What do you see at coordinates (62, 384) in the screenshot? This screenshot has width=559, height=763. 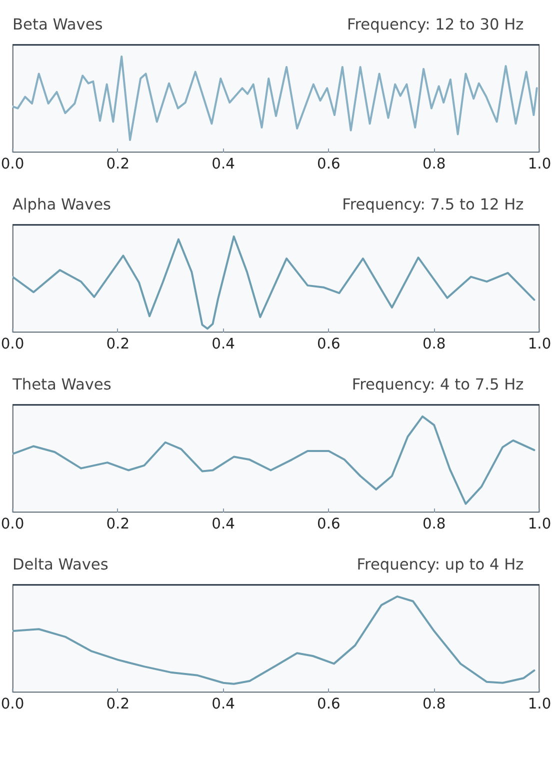 I see `chart-title: Theta Waves` at bounding box center [62, 384].